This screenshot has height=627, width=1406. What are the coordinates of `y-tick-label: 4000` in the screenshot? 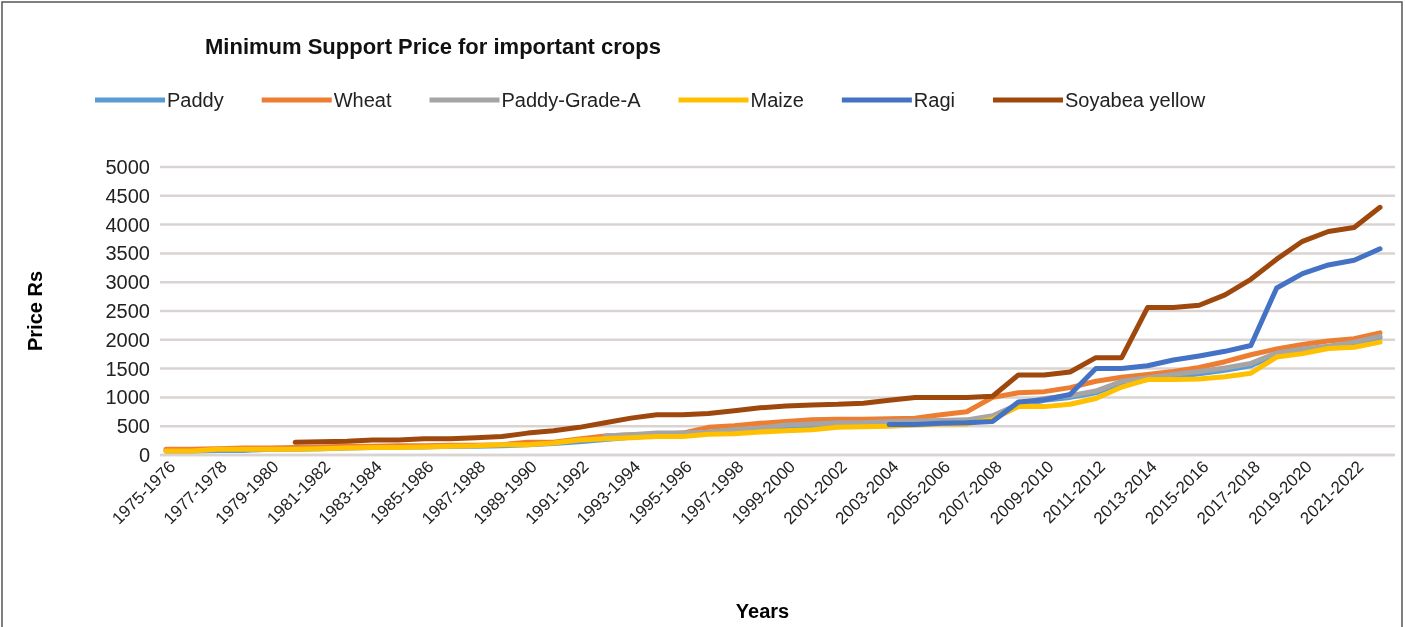 It's located at (127, 224).